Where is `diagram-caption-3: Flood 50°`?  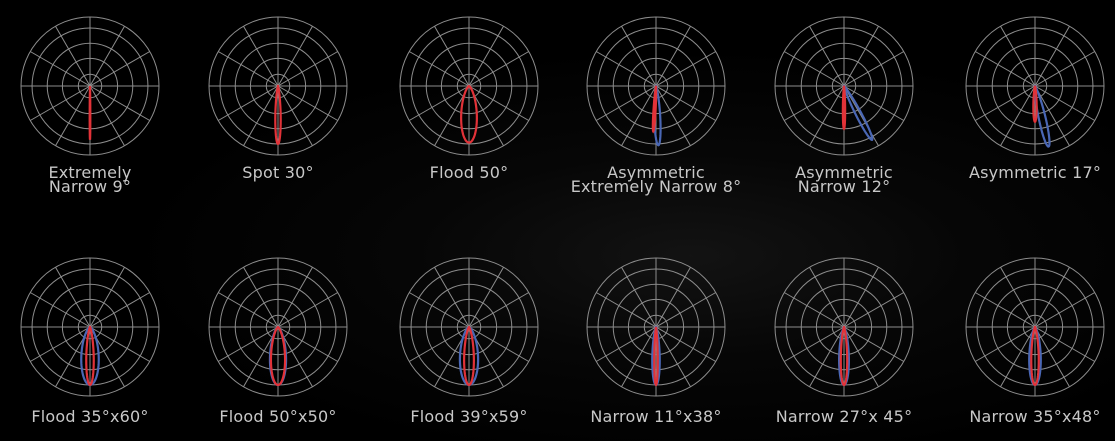
diagram-caption-3: Flood 50° is located at coordinates (469, 172).